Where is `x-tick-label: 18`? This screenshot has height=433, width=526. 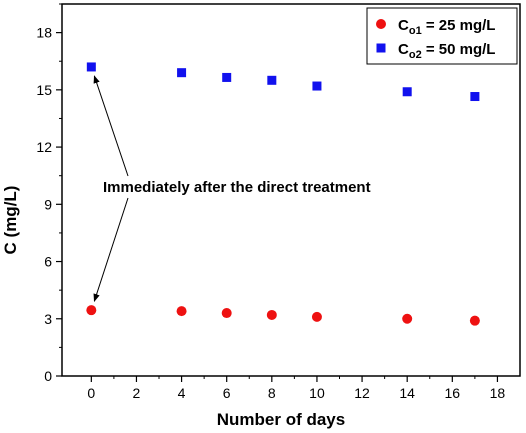 x-tick-label: 18 is located at coordinates (498, 393).